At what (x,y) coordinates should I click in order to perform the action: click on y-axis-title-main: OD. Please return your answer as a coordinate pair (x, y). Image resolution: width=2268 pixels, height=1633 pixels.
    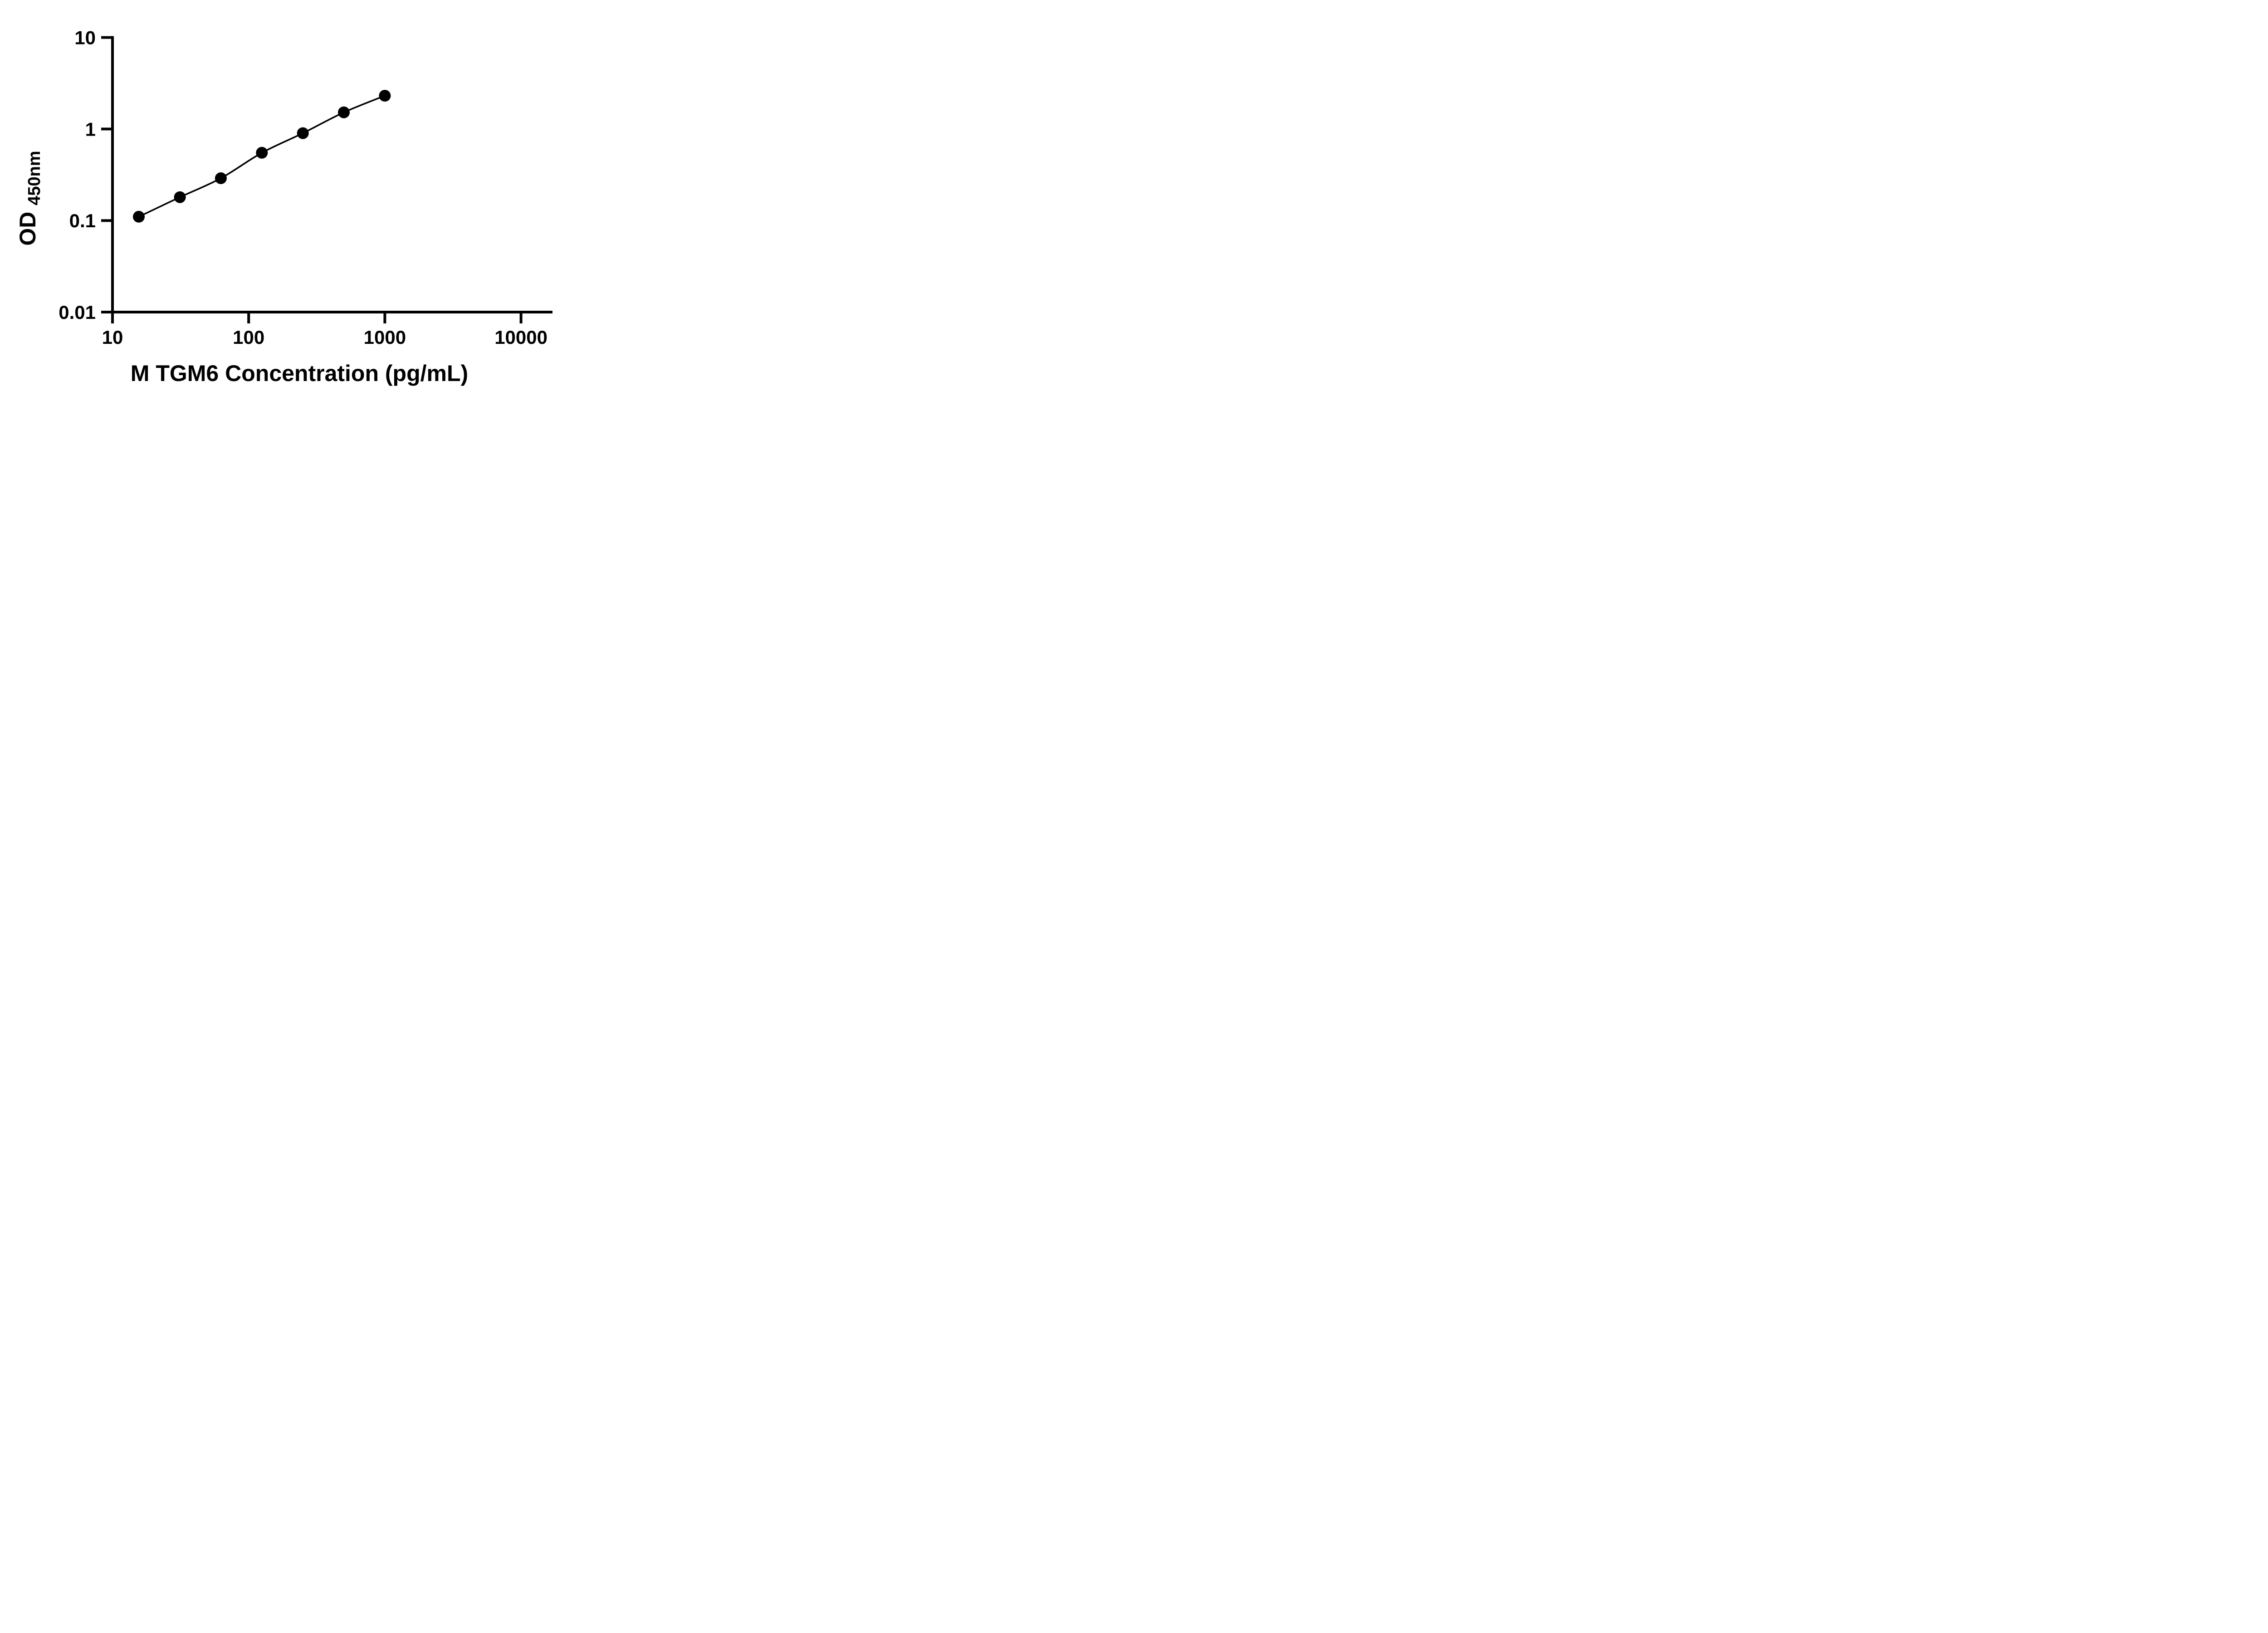
    Looking at the image, I should click on (27, 229).